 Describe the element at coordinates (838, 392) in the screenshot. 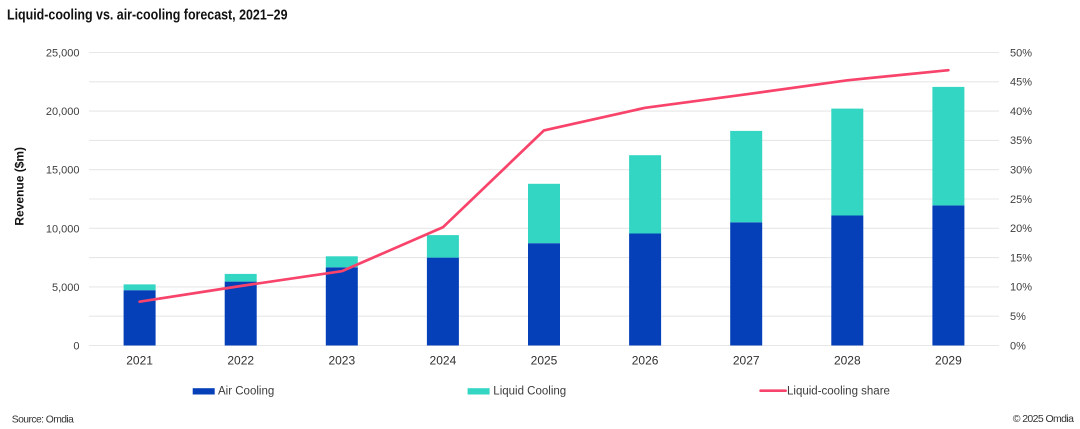

I see `svg-text: Liquid-cooling share` at that location.